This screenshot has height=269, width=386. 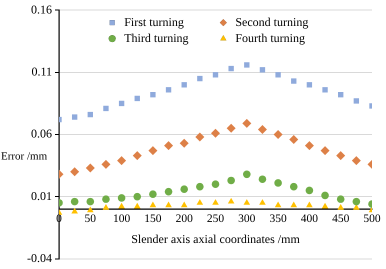 I want to click on y-tick-label: 0.01, so click(x=41, y=195).